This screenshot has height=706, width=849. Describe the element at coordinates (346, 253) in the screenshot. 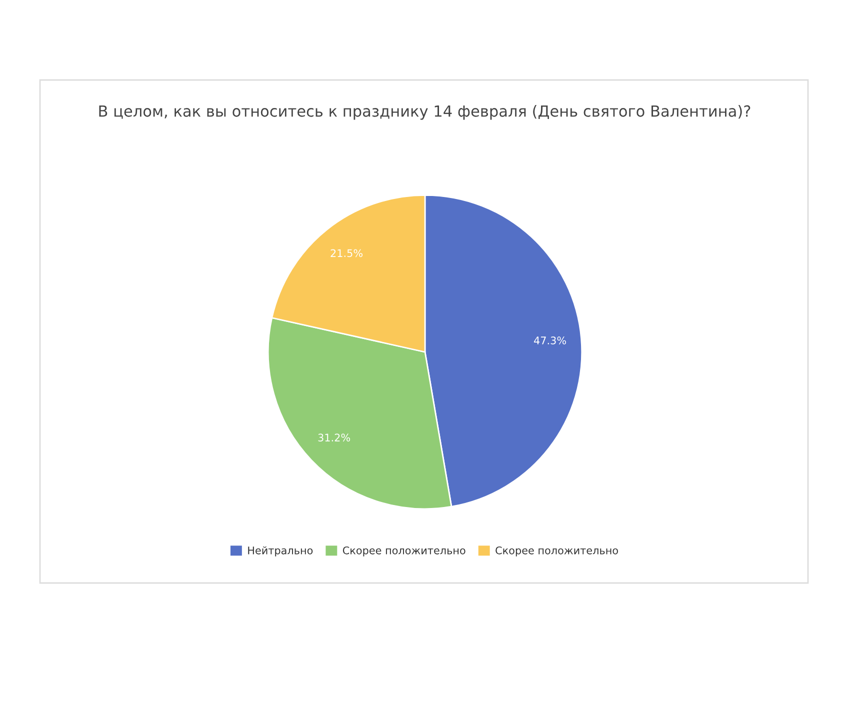

I see `data-label: 21.5%` at that location.